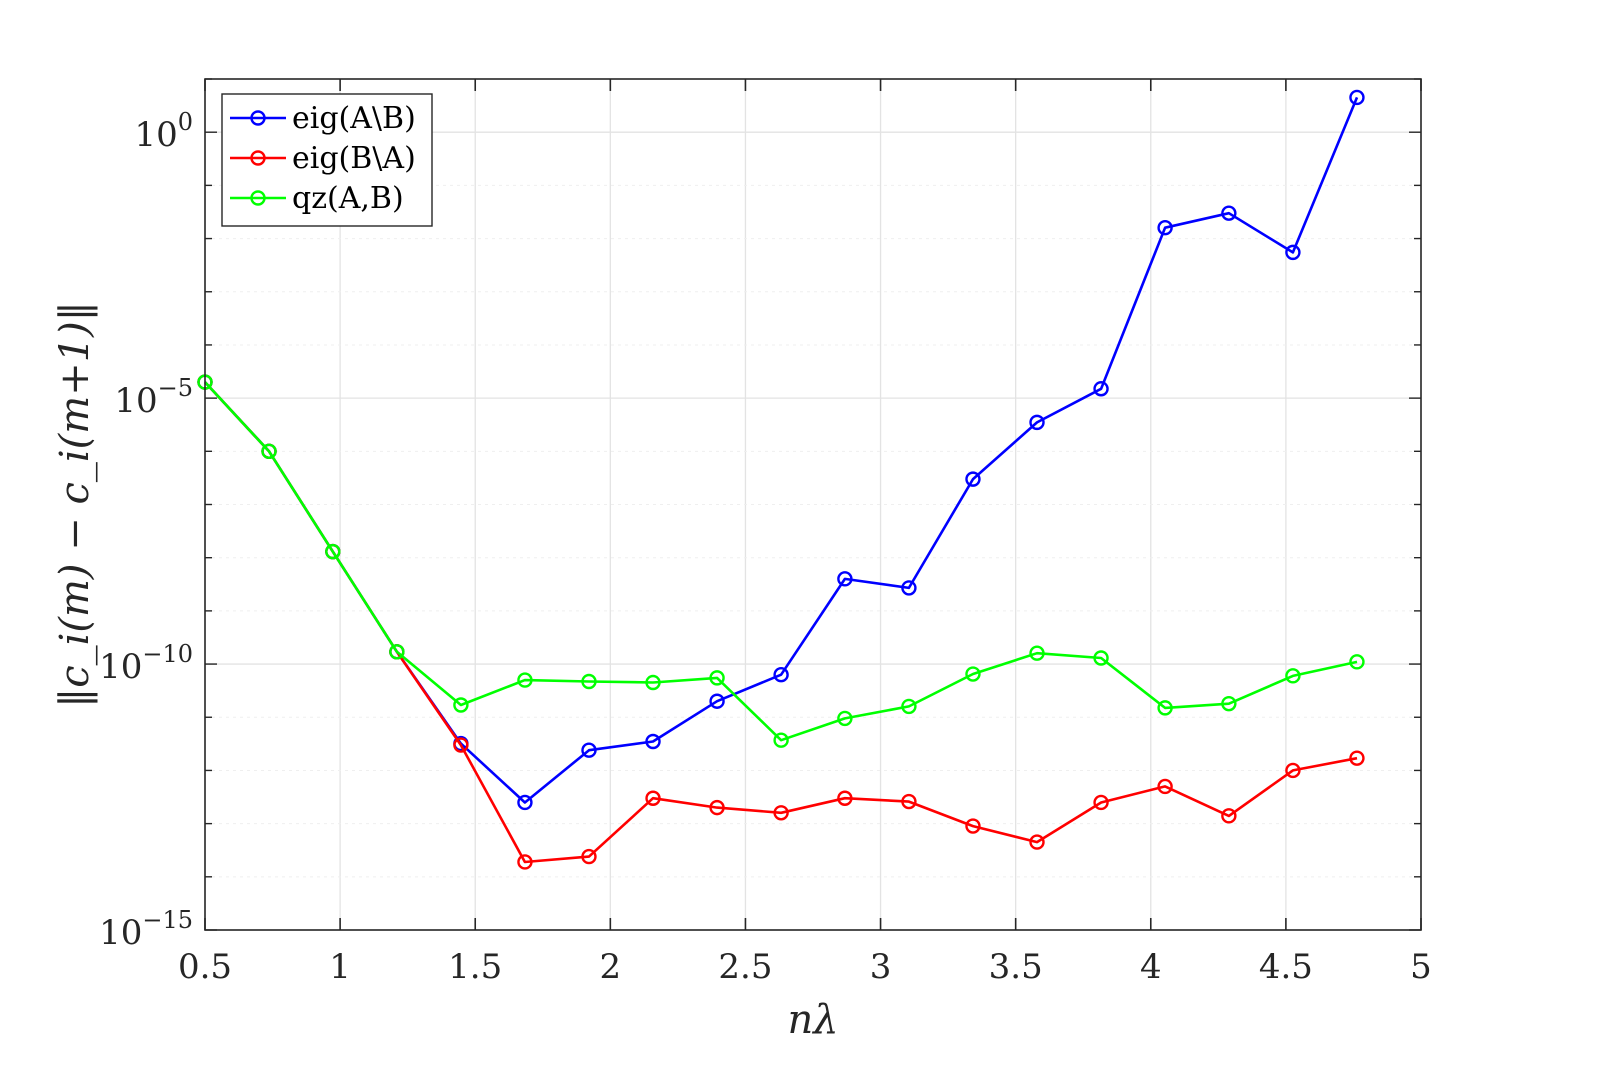 Image resolution: width=1620 pixels, height=1081 pixels. Describe the element at coordinates (205, 967) in the screenshot. I see `x-tick-label: 0.5` at that location.